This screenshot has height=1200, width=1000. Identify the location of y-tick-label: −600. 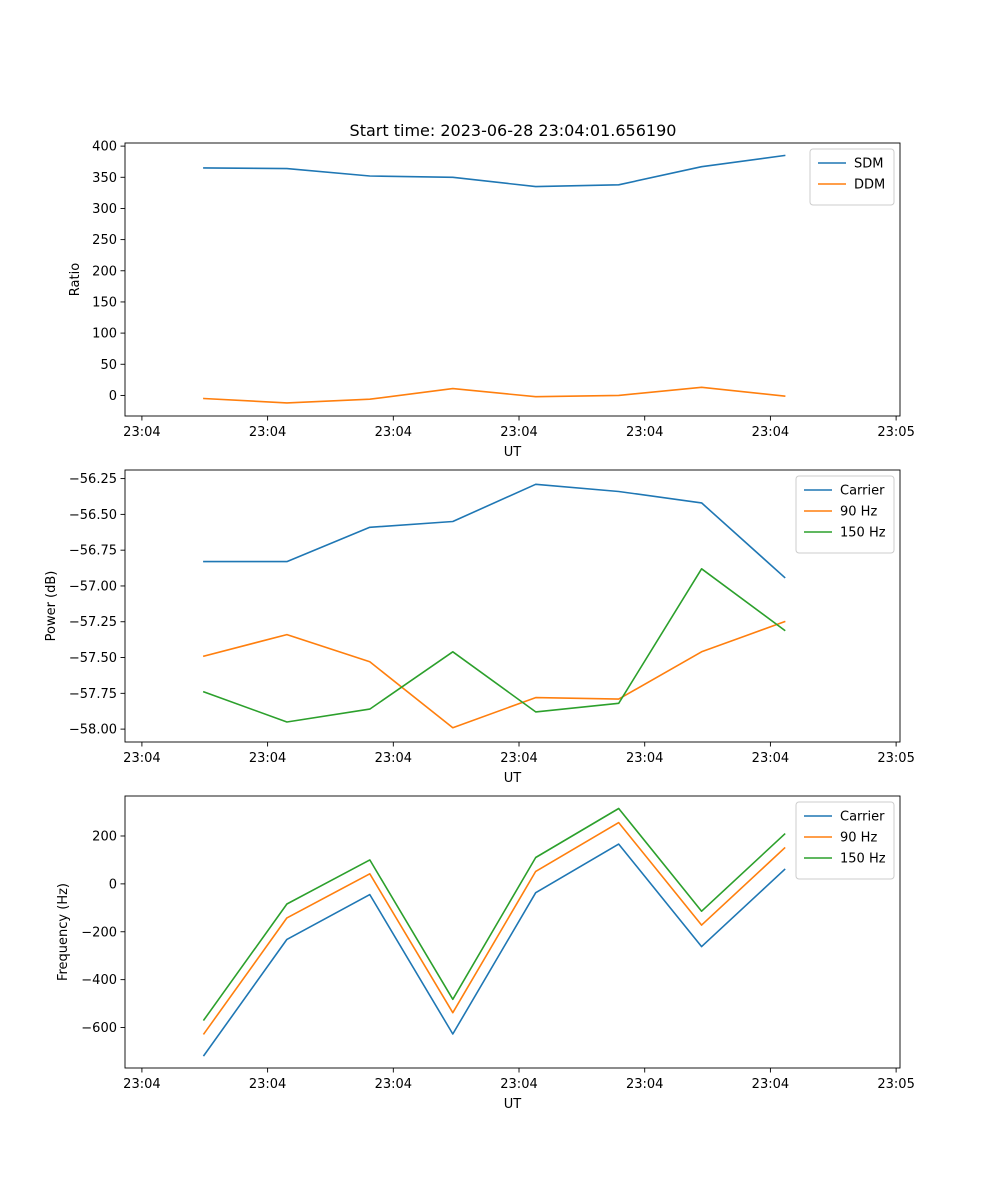
(99, 1028).